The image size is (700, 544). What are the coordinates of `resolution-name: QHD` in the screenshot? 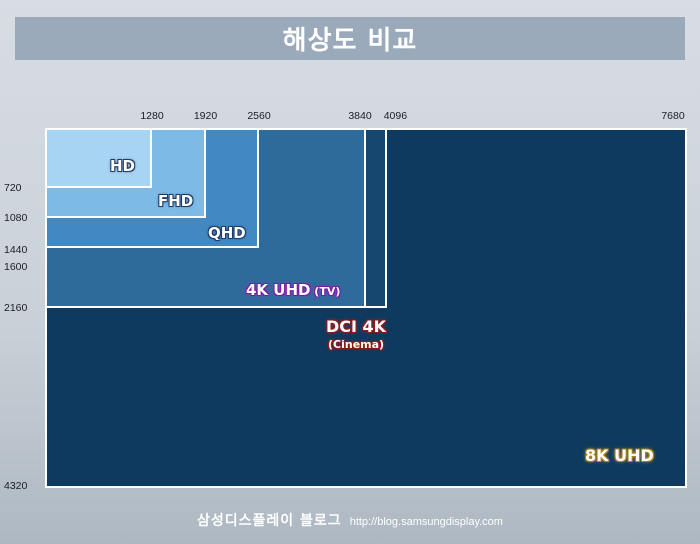 It's located at (227, 233).